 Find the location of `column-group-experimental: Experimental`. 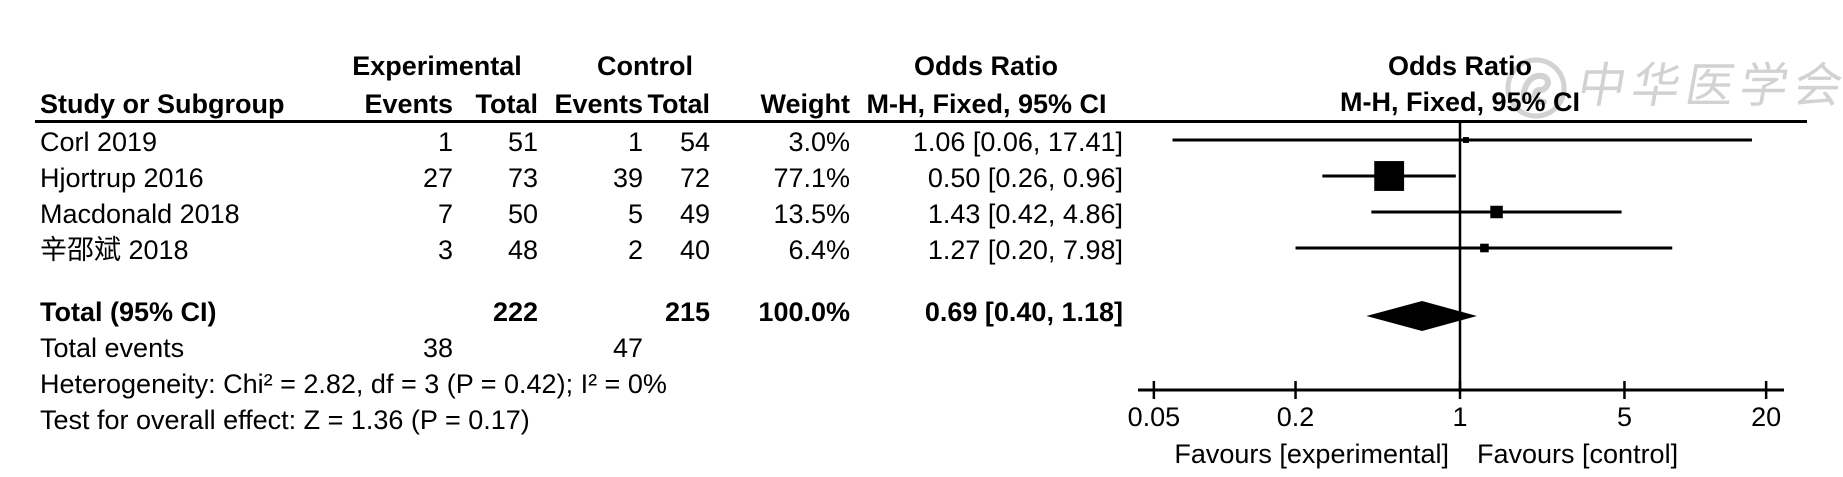

column-group-experimental: Experimental is located at coordinates (437, 66).